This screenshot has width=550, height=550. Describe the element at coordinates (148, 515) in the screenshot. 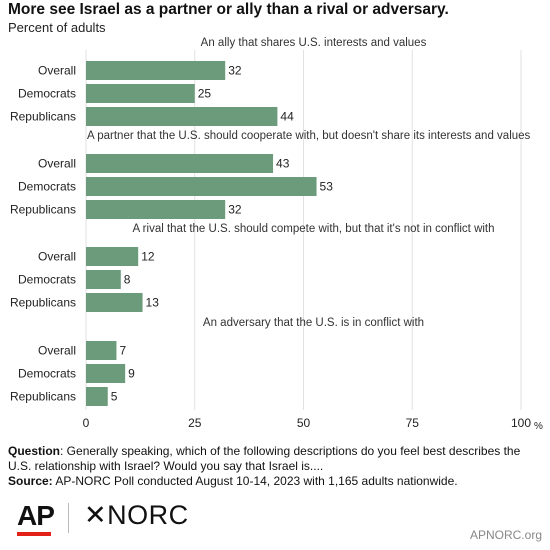

I see `norc-logo-text: NORC` at that location.